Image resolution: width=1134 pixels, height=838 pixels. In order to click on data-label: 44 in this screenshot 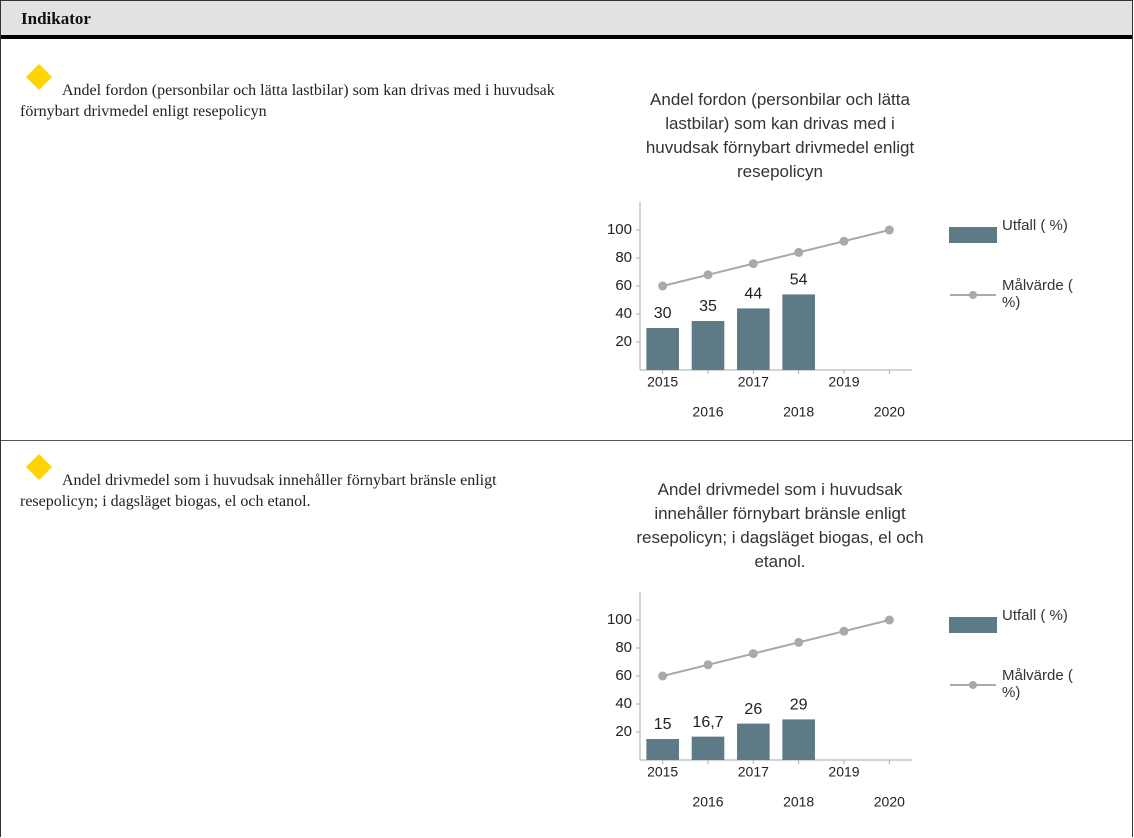, I will do `click(753, 294)`.